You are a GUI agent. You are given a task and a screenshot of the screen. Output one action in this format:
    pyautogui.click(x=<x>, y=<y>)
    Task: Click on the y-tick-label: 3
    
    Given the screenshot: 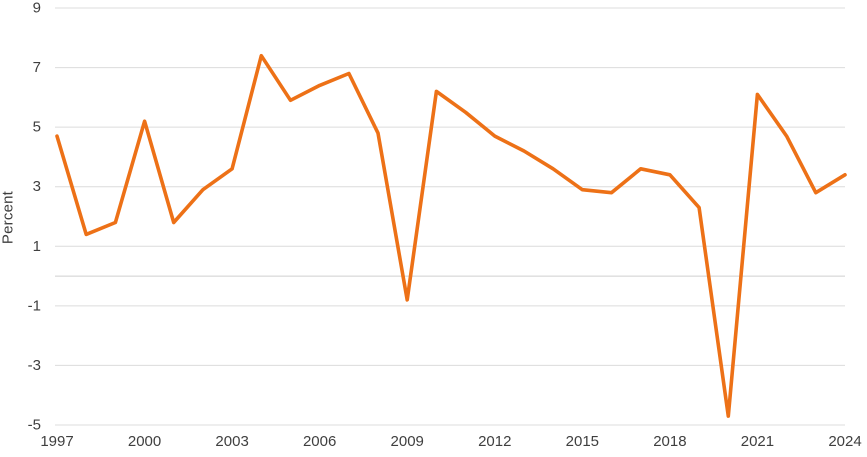 What is the action you would take?
    pyautogui.click(x=37, y=186)
    